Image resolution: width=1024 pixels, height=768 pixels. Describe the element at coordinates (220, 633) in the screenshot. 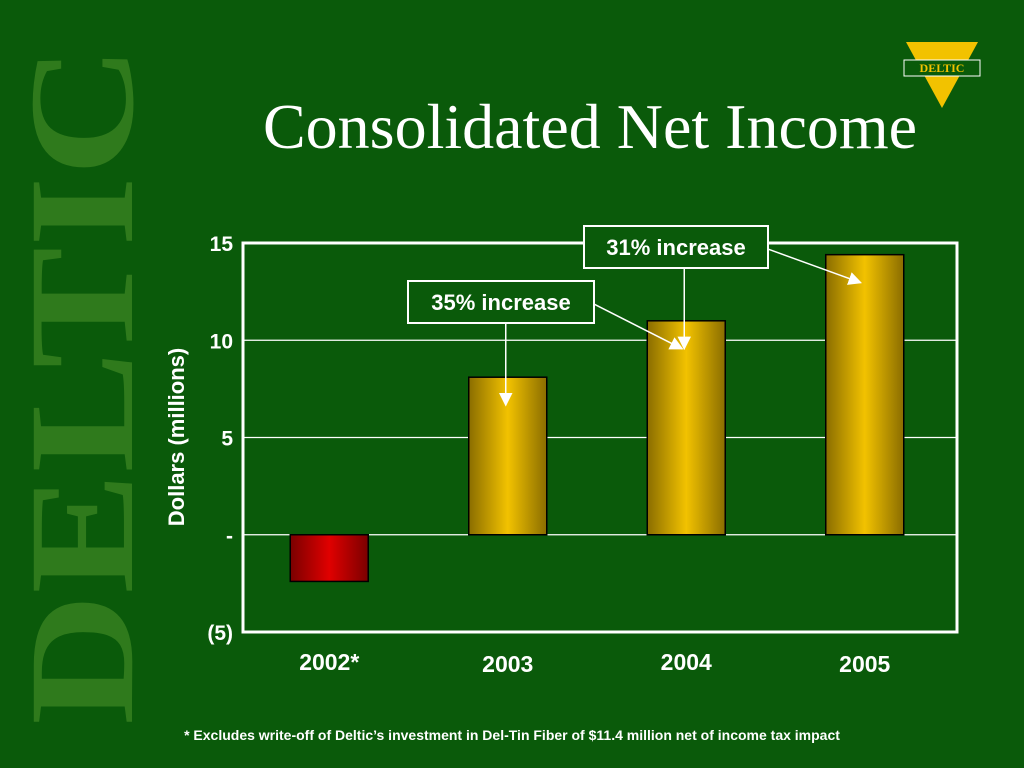

I see `y-tick-label: (5)` at that location.